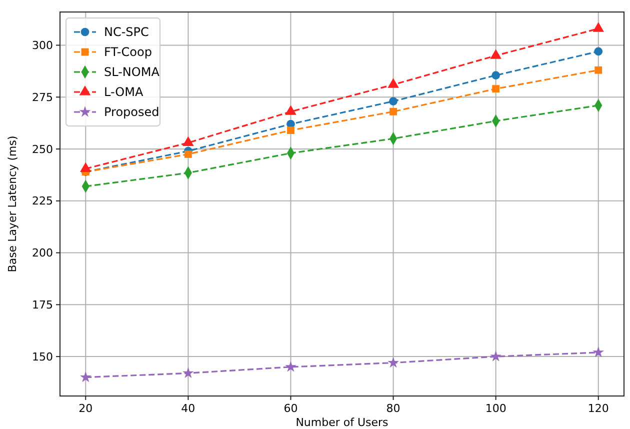 The image size is (630, 429). I want to click on y-tick-label: 200, so click(42, 253).